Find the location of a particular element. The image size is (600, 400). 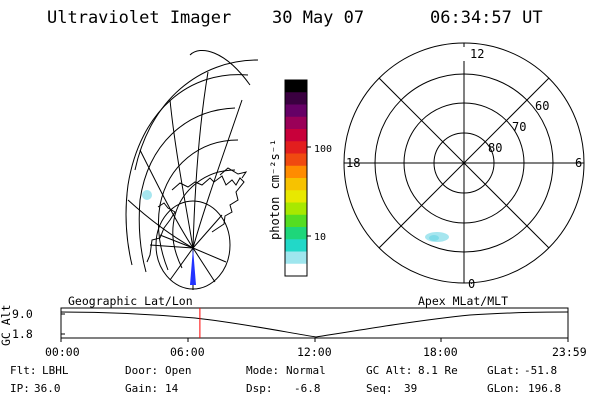

info-seq-val: 39 is located at coordinates (411, 388).